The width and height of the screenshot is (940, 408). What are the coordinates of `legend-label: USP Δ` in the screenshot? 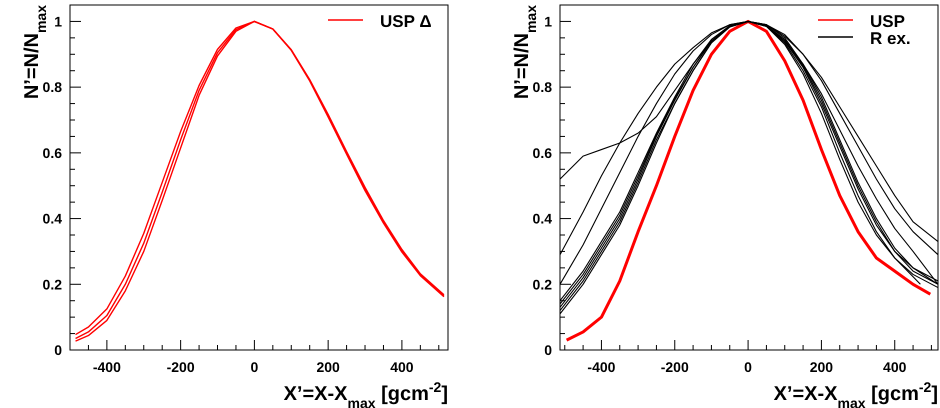 It's located at (406, 21).